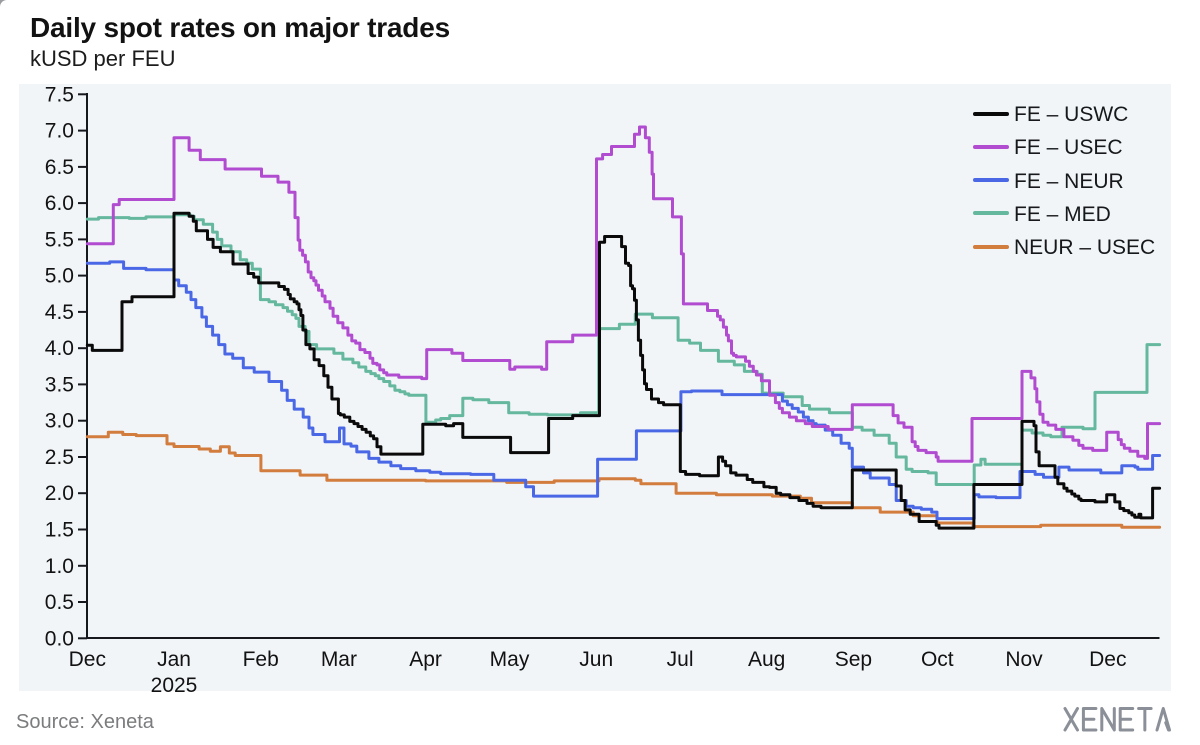 This screenshot has width=1200, height=745. I want to click on svg-text: 1.0, so click(59, 566).